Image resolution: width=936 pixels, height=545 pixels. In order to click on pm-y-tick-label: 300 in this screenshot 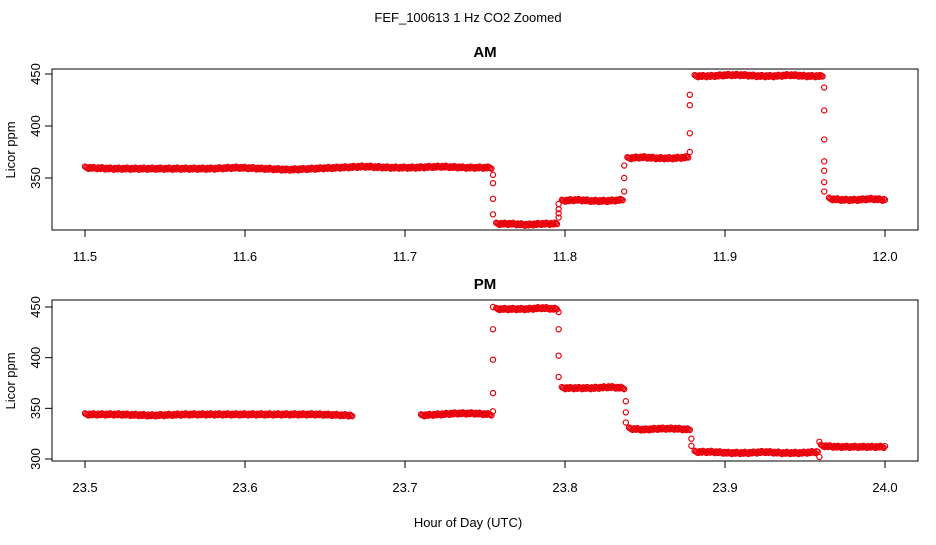, I will do `click(35, 459)`.